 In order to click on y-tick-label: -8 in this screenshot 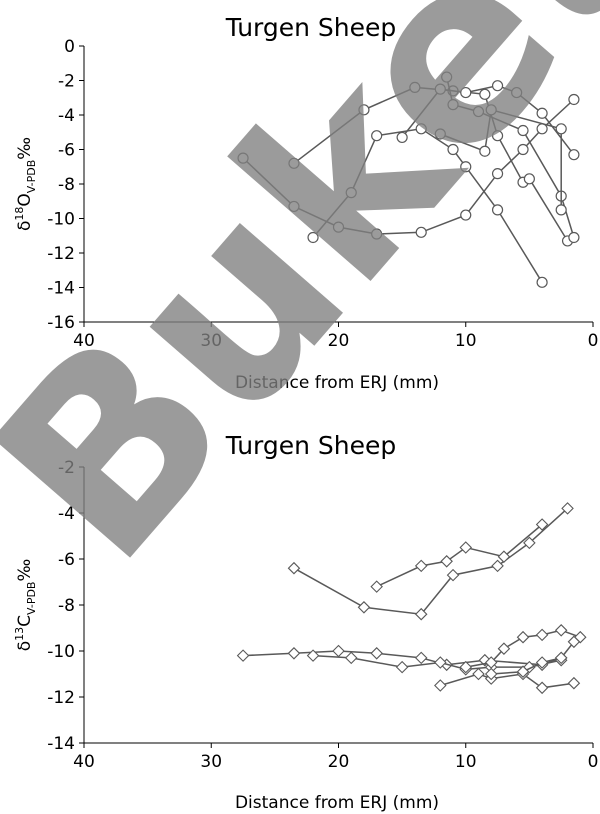, I will do `click(66, 185)`.